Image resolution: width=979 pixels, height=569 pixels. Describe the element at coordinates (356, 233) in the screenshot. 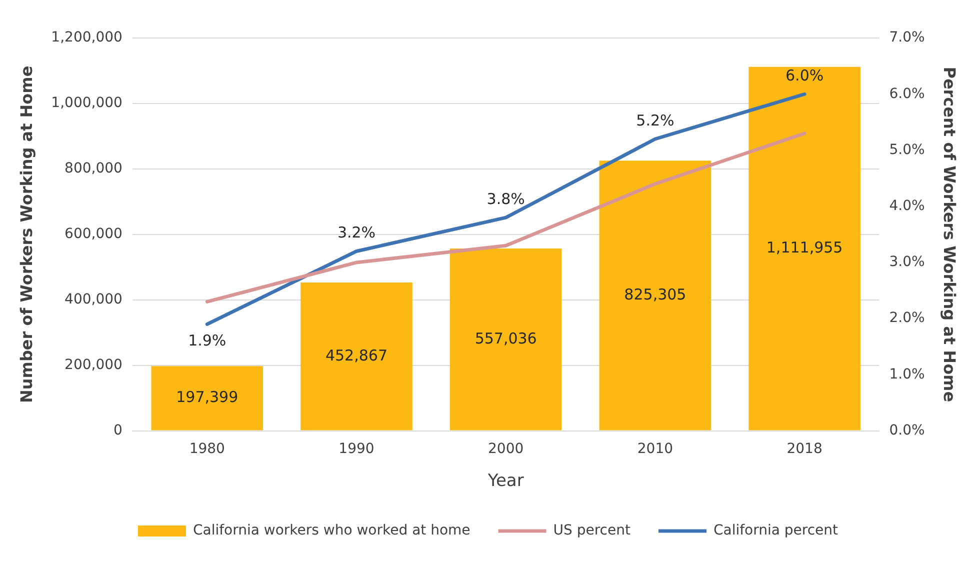

I see `data-label: 3.2%` at that location.